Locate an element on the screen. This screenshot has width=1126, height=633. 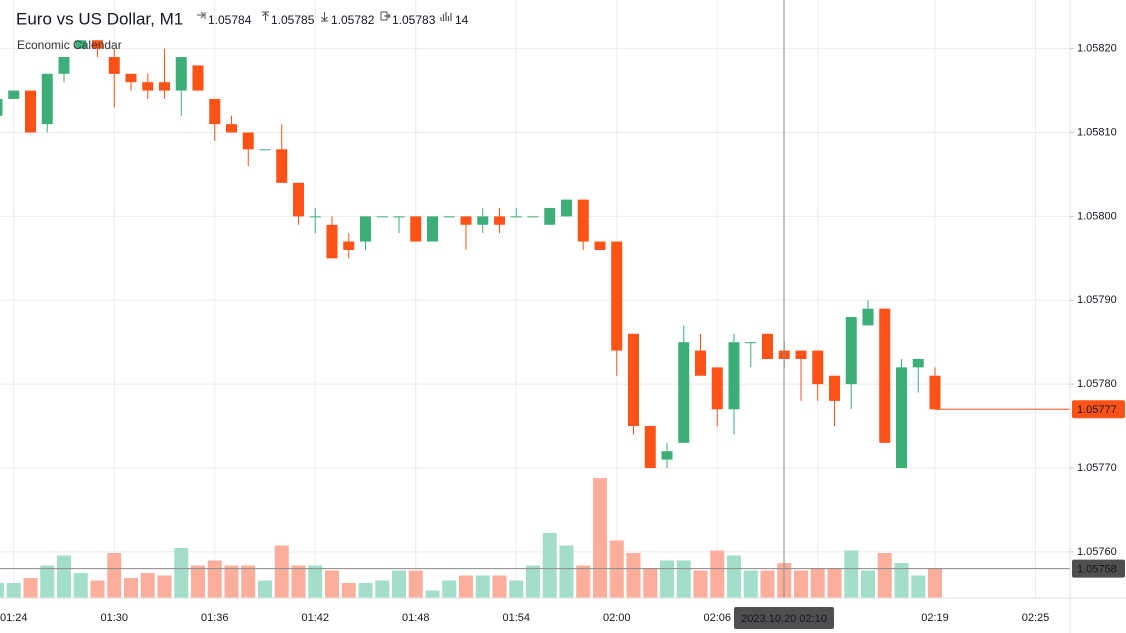
y-tick-label: 1.05770 is located at coordinates (1097, 468).